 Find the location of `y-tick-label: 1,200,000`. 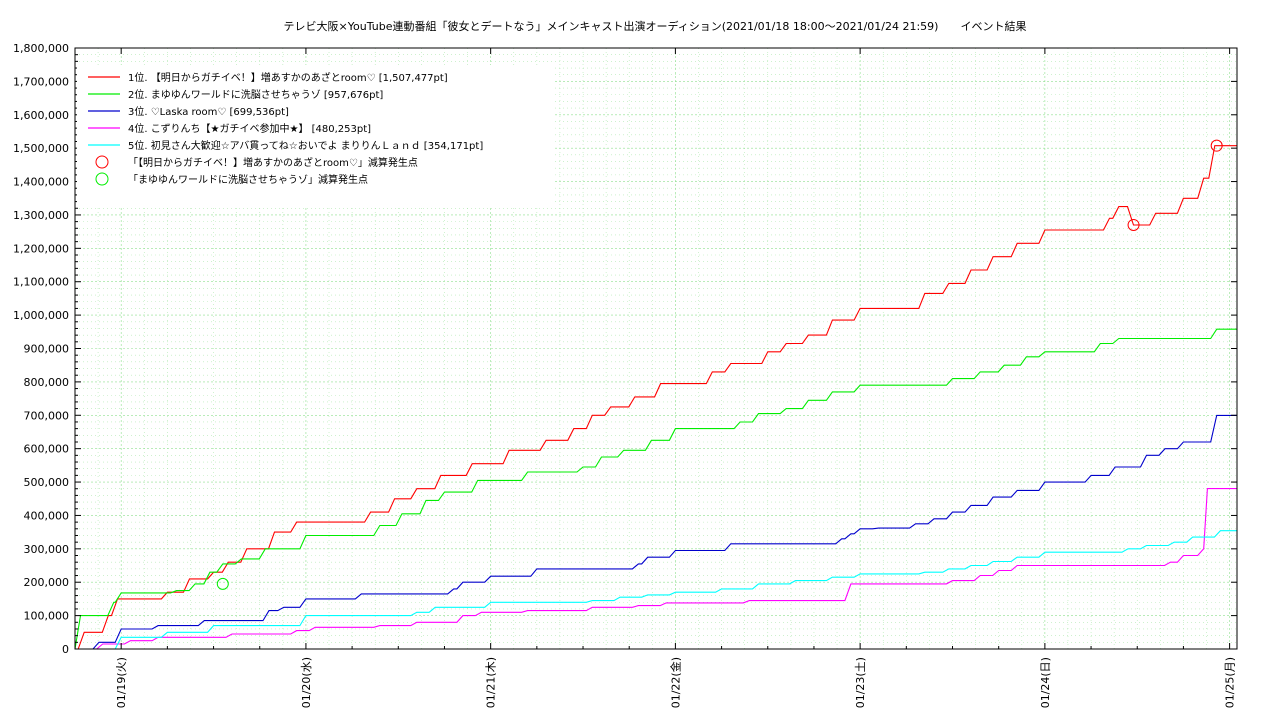

y-tick-label: 1,200,000 is located at coordinates (41, 248).